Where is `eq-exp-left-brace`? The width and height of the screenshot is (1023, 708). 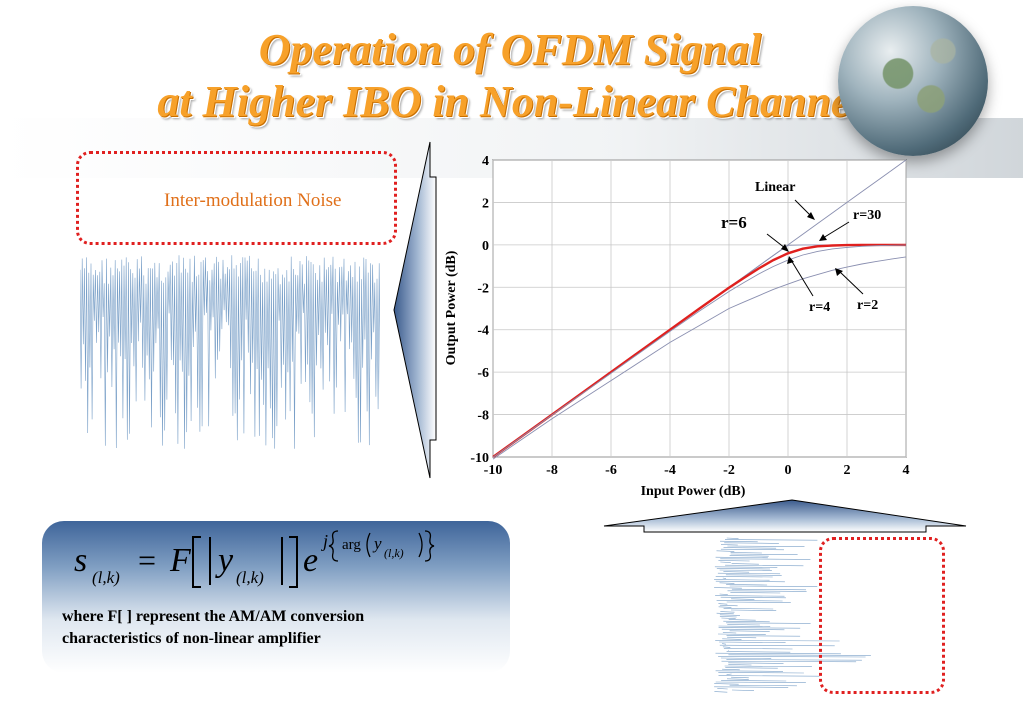
eq-exp-left-brace is located at coordinates (333, 546).